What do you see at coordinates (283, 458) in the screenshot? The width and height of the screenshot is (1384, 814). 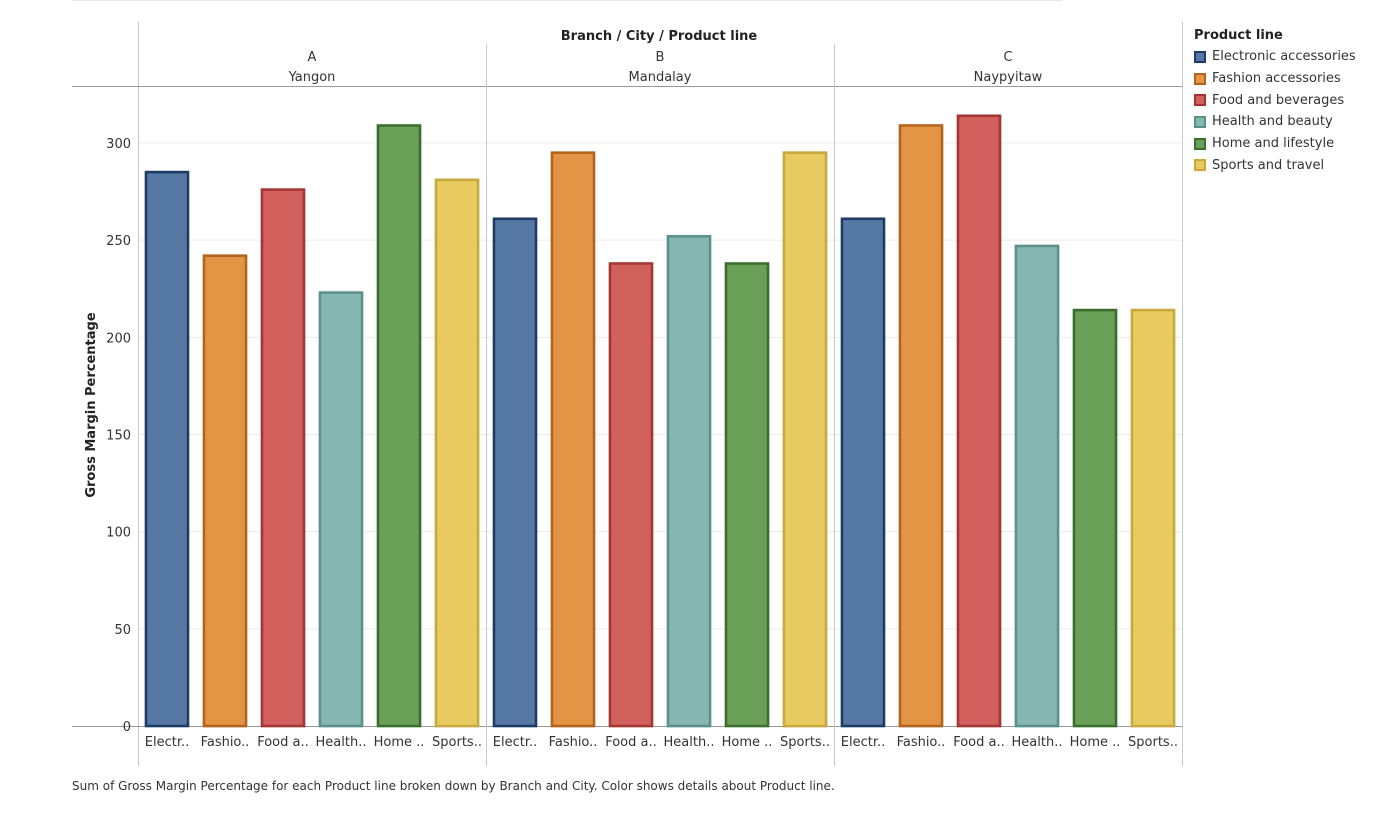 I see `bar: A / Yangon / Food and beverages: 276` at bounding box center [283, 458].